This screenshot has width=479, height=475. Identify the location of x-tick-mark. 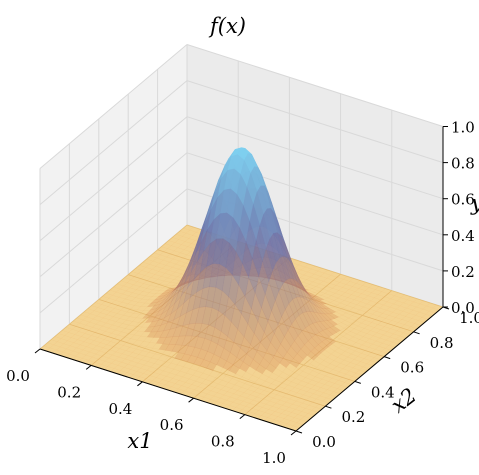
(293, 433).